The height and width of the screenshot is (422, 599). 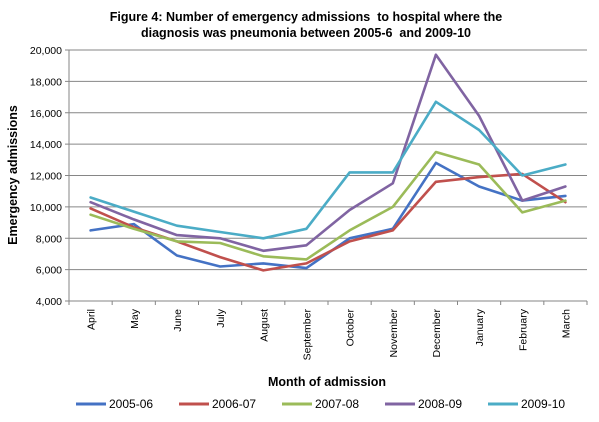 I want to click on legend-label: 2005-06, so click(x=131, y=404).